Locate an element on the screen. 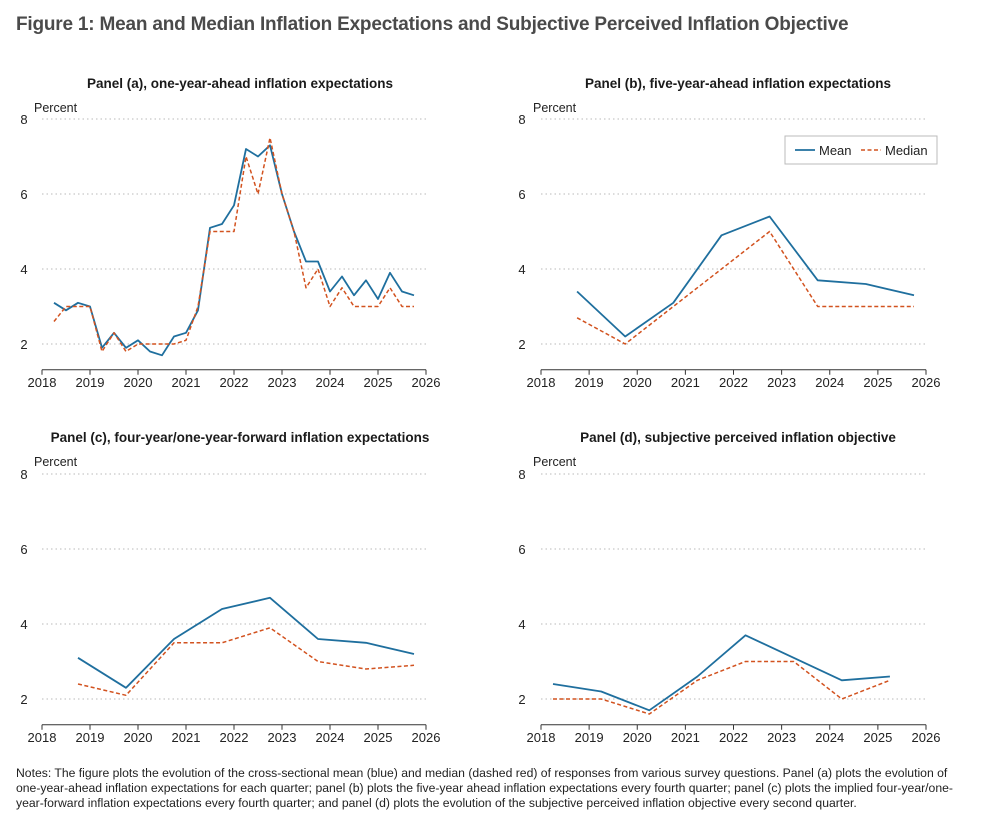  panel-b-y-tick-label: 2 is located at coordinates (521, 344).